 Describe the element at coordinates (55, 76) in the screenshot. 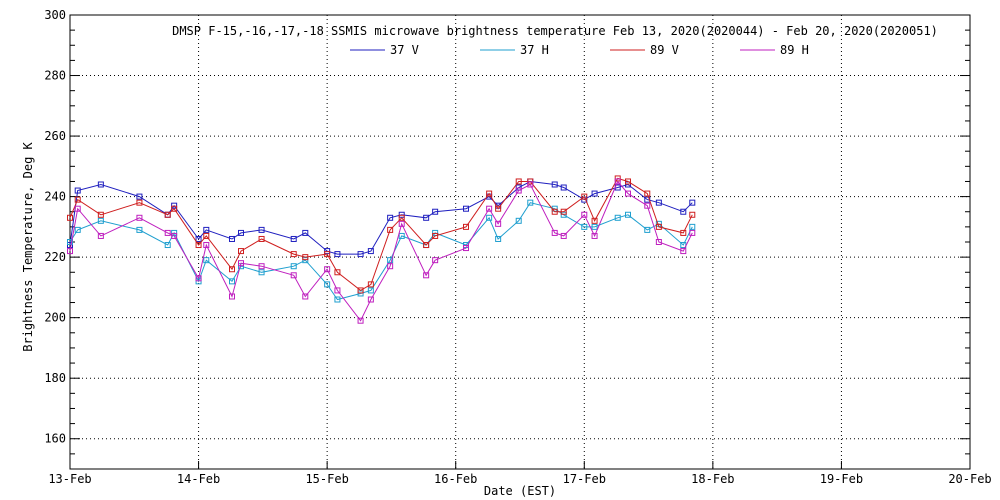

I see `y-tick-label: 280` at that location.